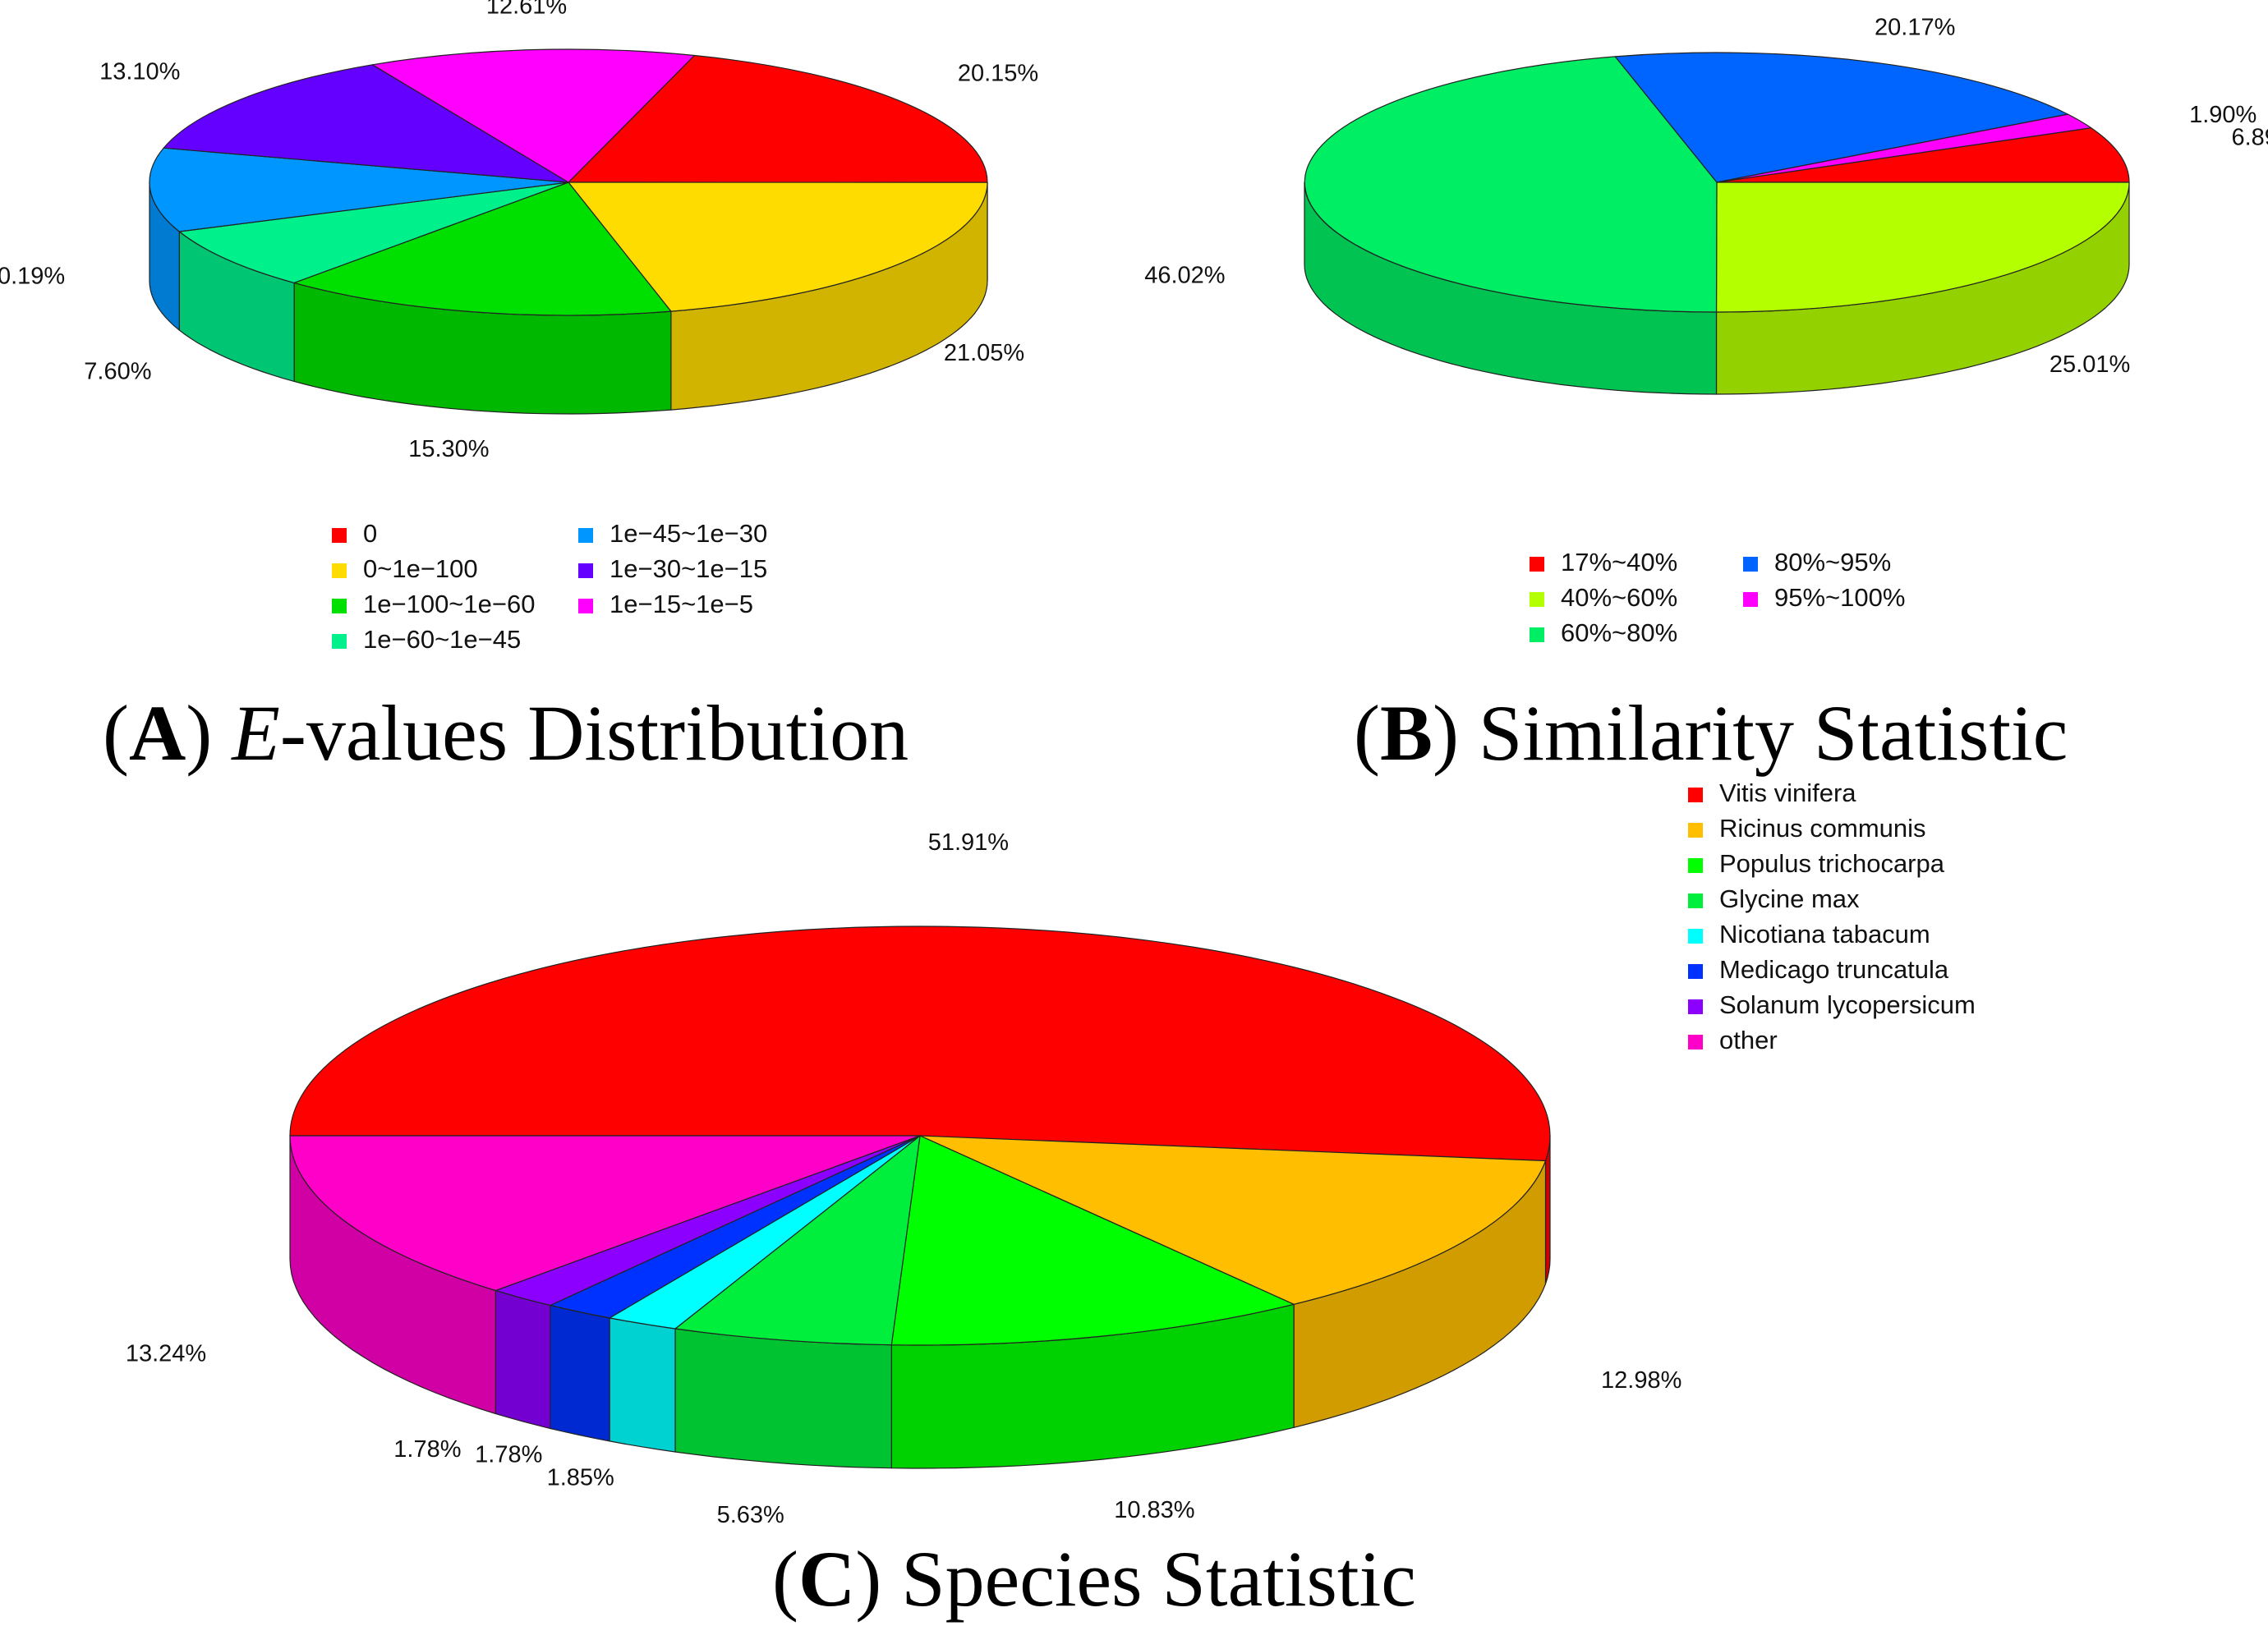  What do you see at coordinates (1824, 934) in the screenshot?
I see `legend-label-nicotiana-tabacum: Nicotiana tabacum` at bounding box center [1824, 934].